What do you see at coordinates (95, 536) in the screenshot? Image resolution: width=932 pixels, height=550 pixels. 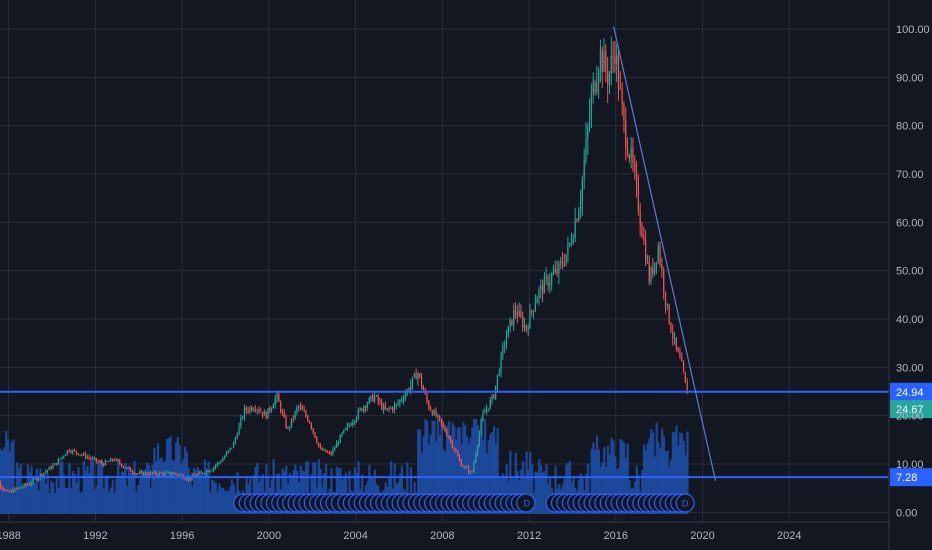 I see `x-tick-label: 1992` at bounding box center [95, 536].